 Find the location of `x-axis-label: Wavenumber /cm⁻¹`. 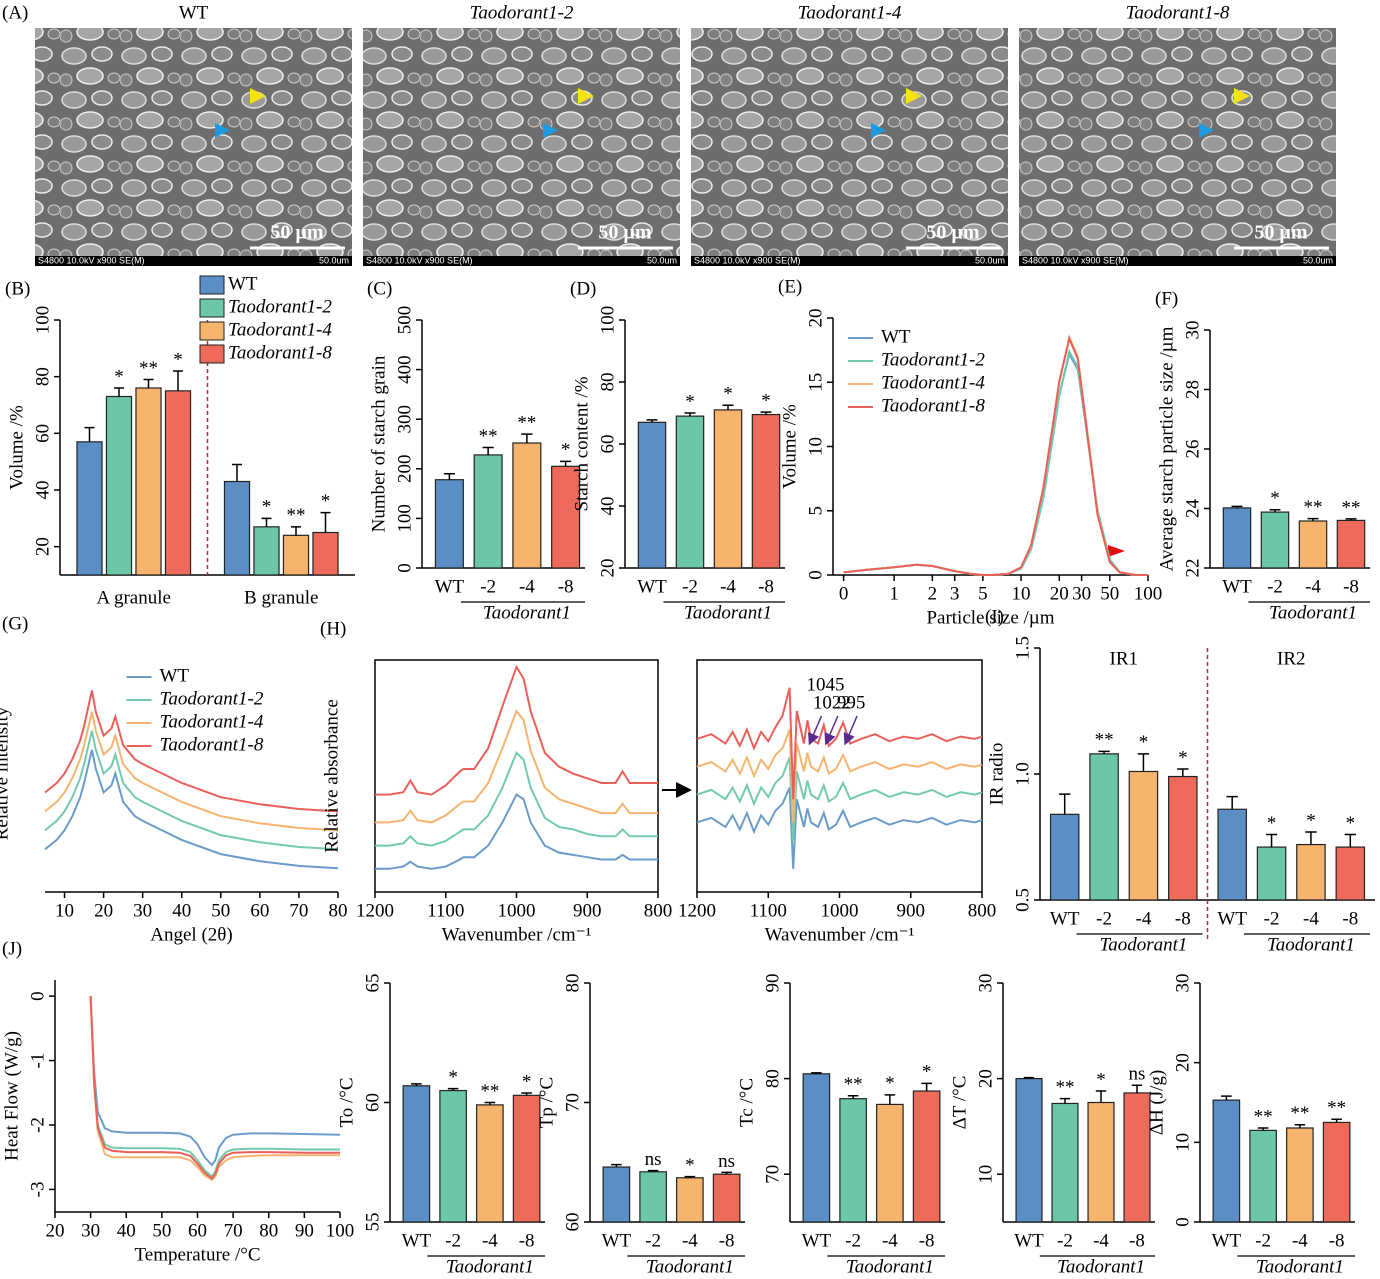

x-axis-label: Wavenumber /cm⁻¹ is located at coordinates (517, 934).